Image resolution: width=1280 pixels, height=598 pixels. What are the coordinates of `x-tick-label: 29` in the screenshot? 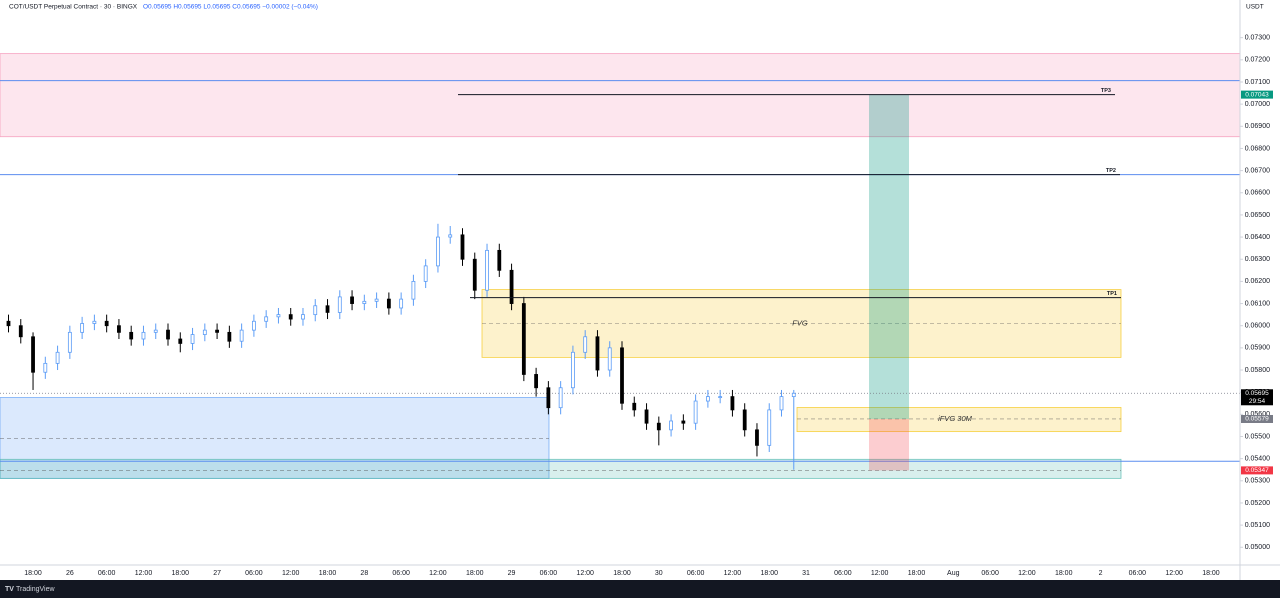 It's located at (512, 573).